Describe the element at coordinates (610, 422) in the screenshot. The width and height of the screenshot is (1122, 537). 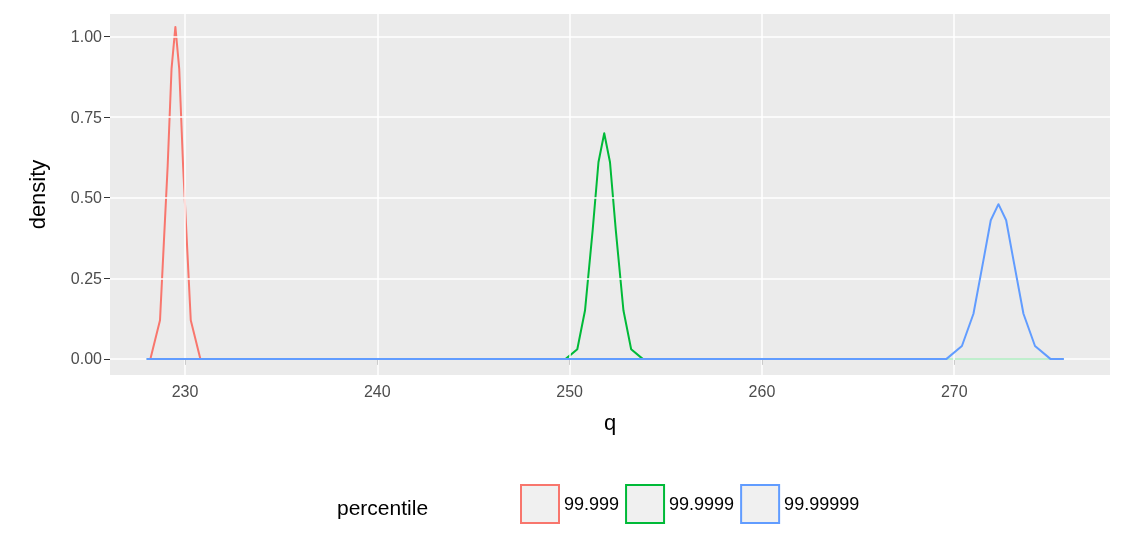
I see `x-axis-title: q` at that location.